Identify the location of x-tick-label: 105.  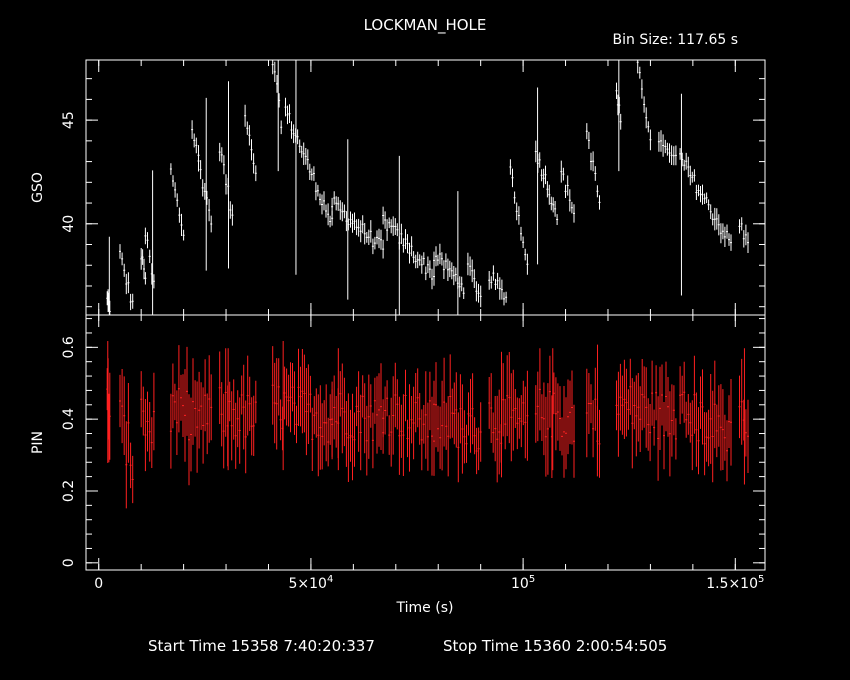
(523, 583).